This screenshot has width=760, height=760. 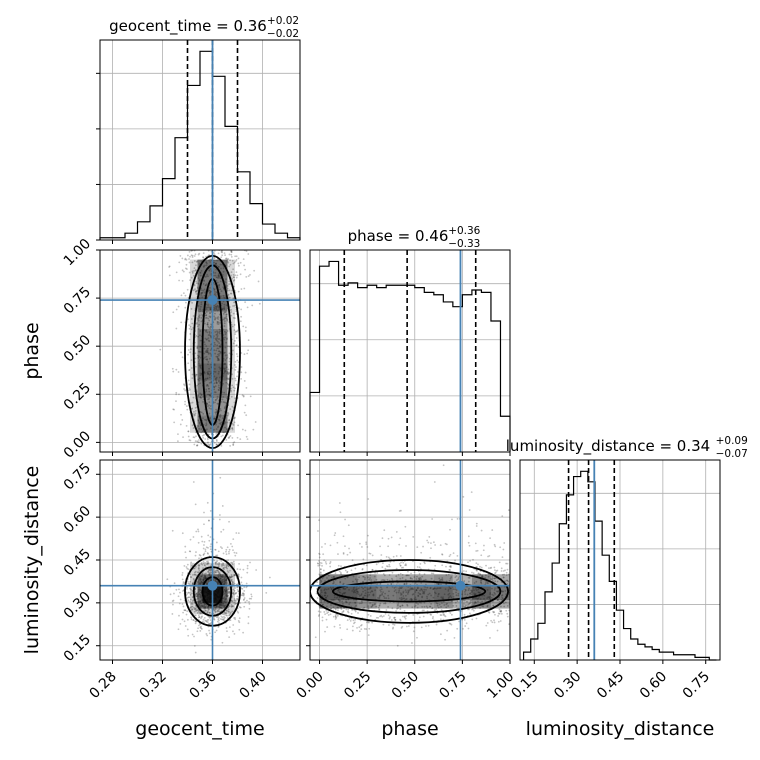 What do you see at coordinates (410, 356) in the screenshot?
I see `histogram-step` at bounding box center [410, 356].